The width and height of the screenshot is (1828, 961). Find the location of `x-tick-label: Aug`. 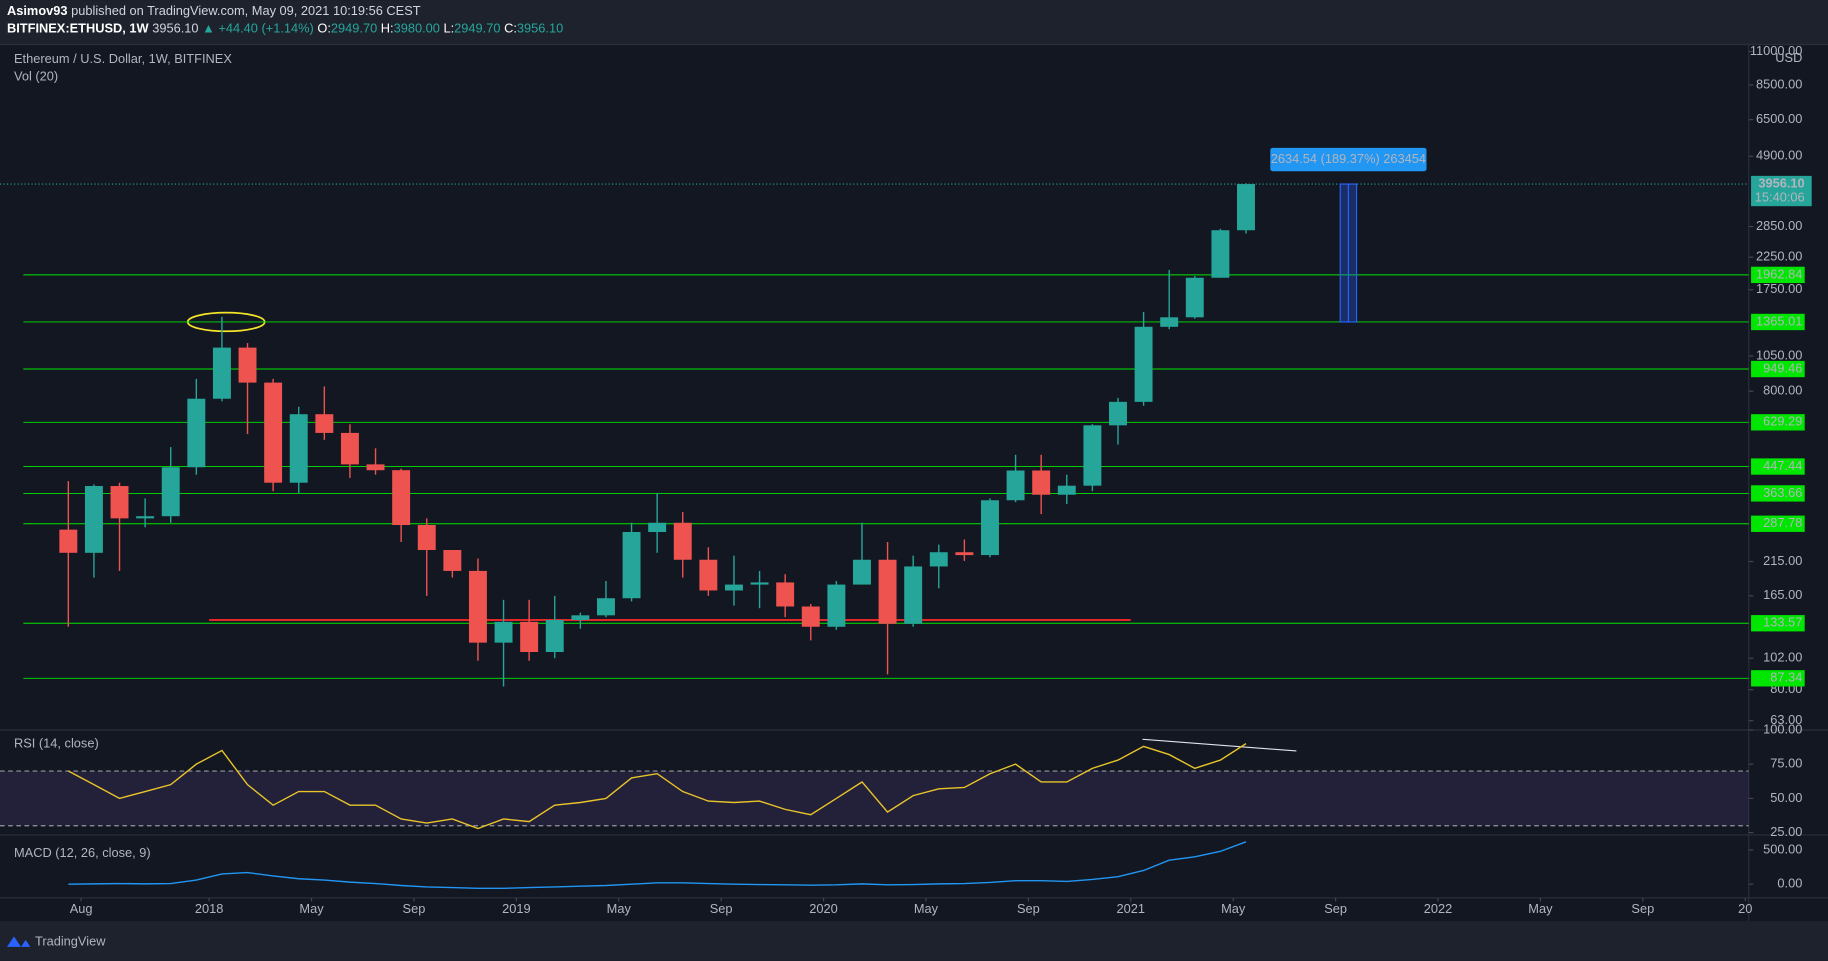

x-tick-label: Aug is located at coordinates (81, 908).